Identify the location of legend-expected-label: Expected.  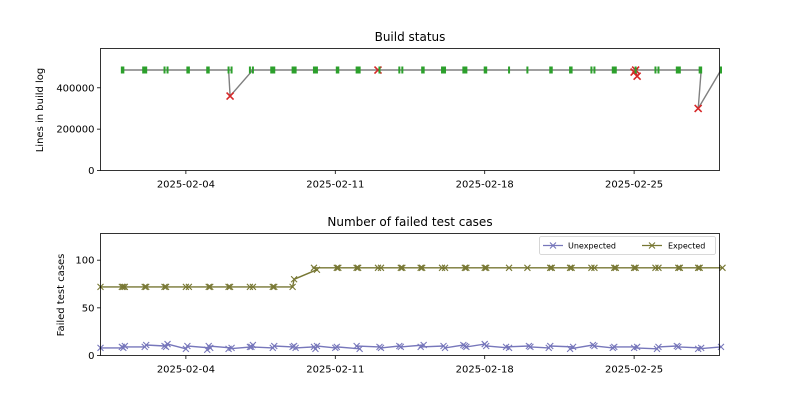
(686, 246).